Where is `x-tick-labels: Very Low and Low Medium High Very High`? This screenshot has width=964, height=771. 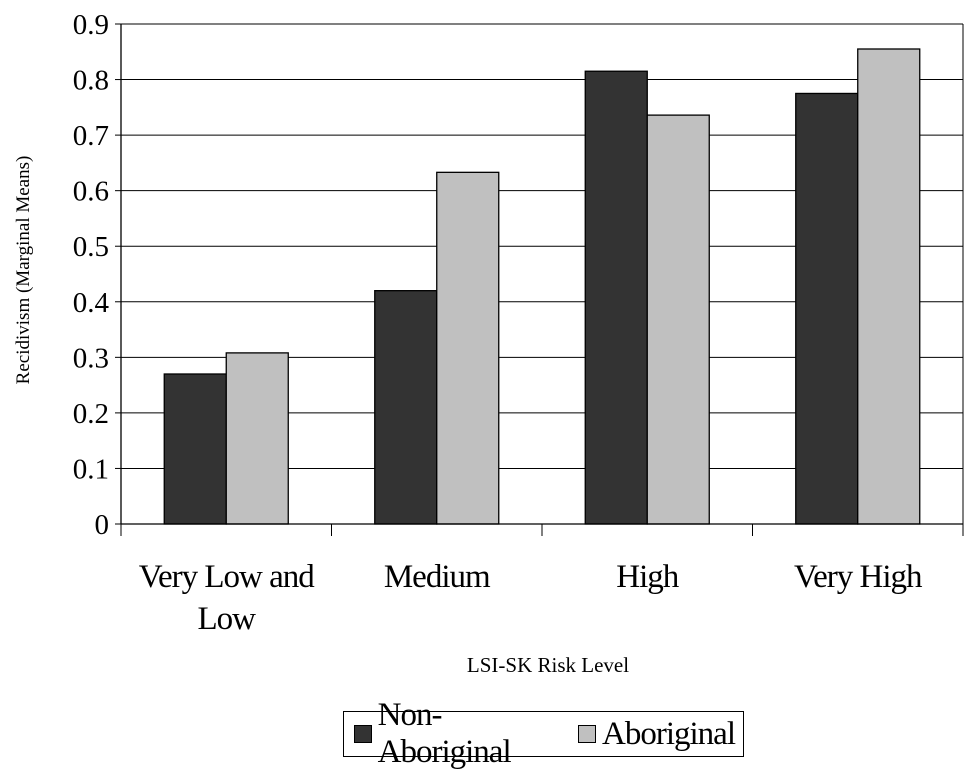
x-tick-labels: Very Low and Low Medium High Very High is located at coordinates (531, 598).